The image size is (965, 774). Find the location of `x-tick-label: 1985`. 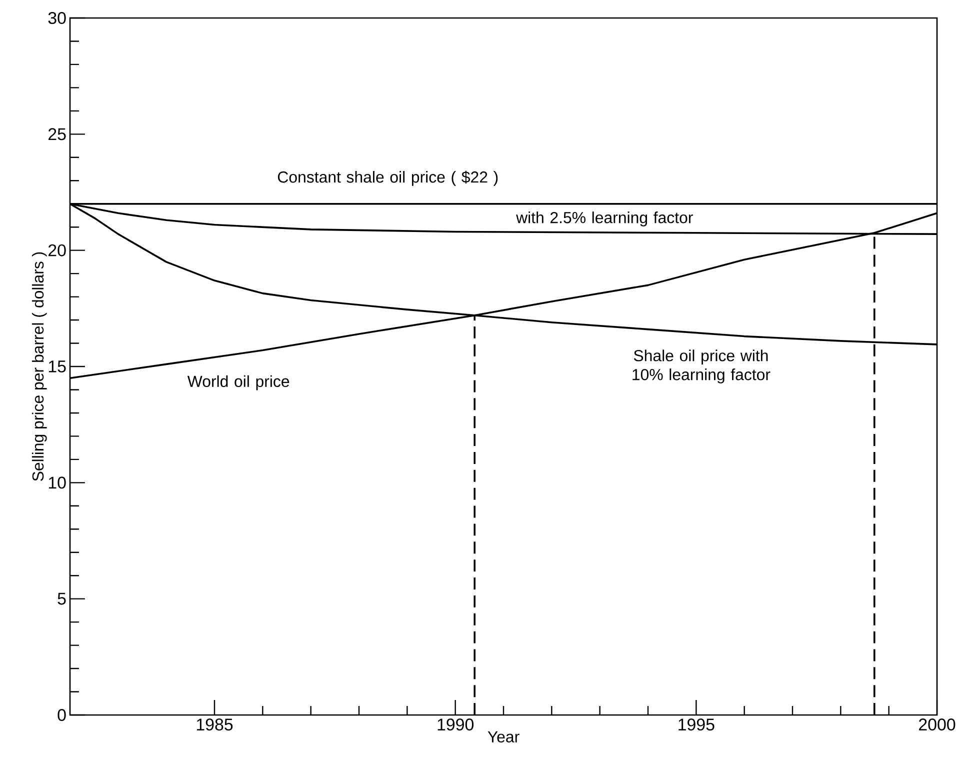

x-tick-label: 1985 is located at coordinates (214, 724).